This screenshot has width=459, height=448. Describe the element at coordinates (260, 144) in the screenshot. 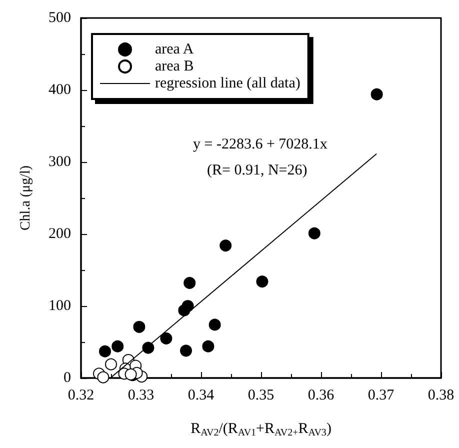

I see `annotation: y = -2283.6 + 7028.1x` at that location.